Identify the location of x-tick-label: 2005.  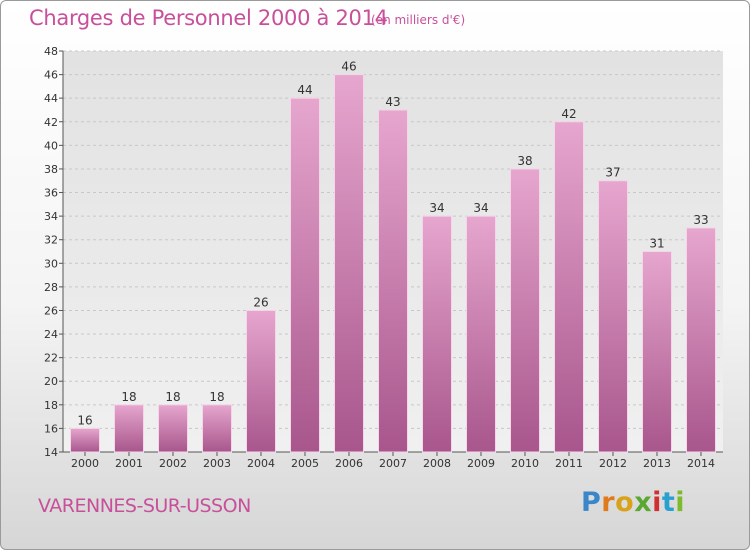
(305, 463).